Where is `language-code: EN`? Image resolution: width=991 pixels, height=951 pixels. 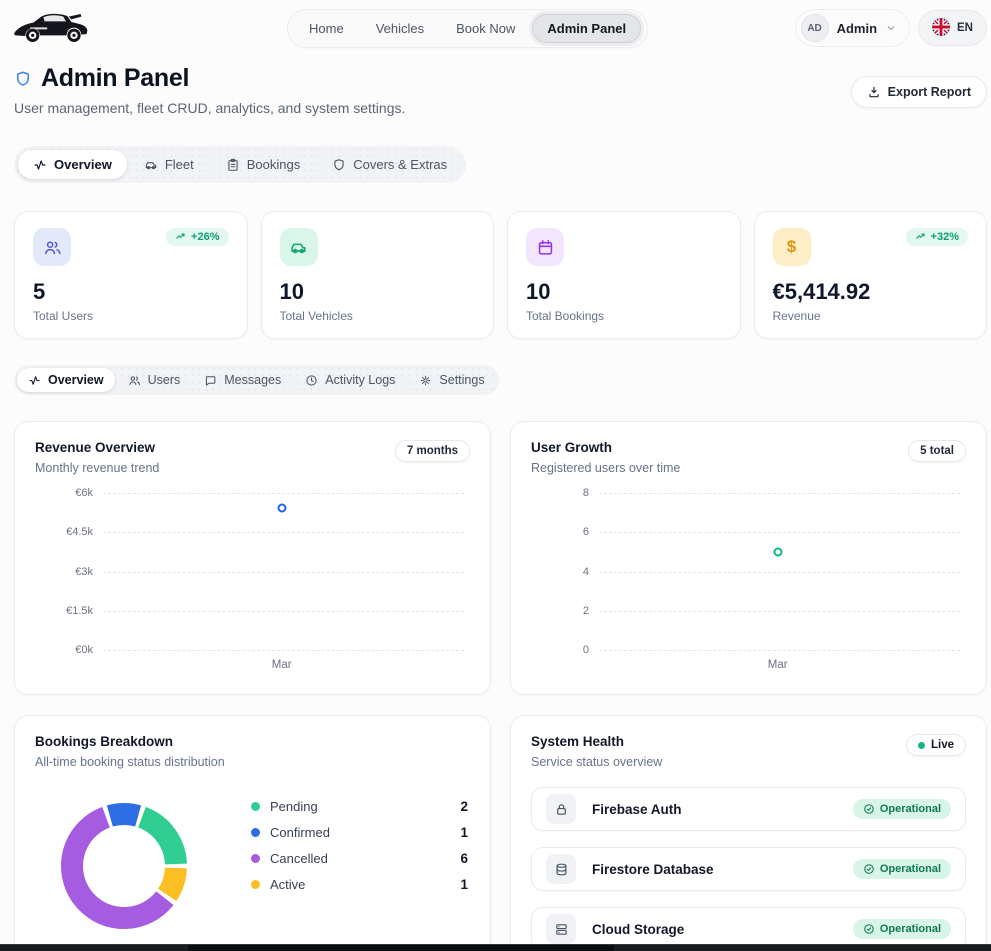 language-code: EN is located at coordinates (965, 28).